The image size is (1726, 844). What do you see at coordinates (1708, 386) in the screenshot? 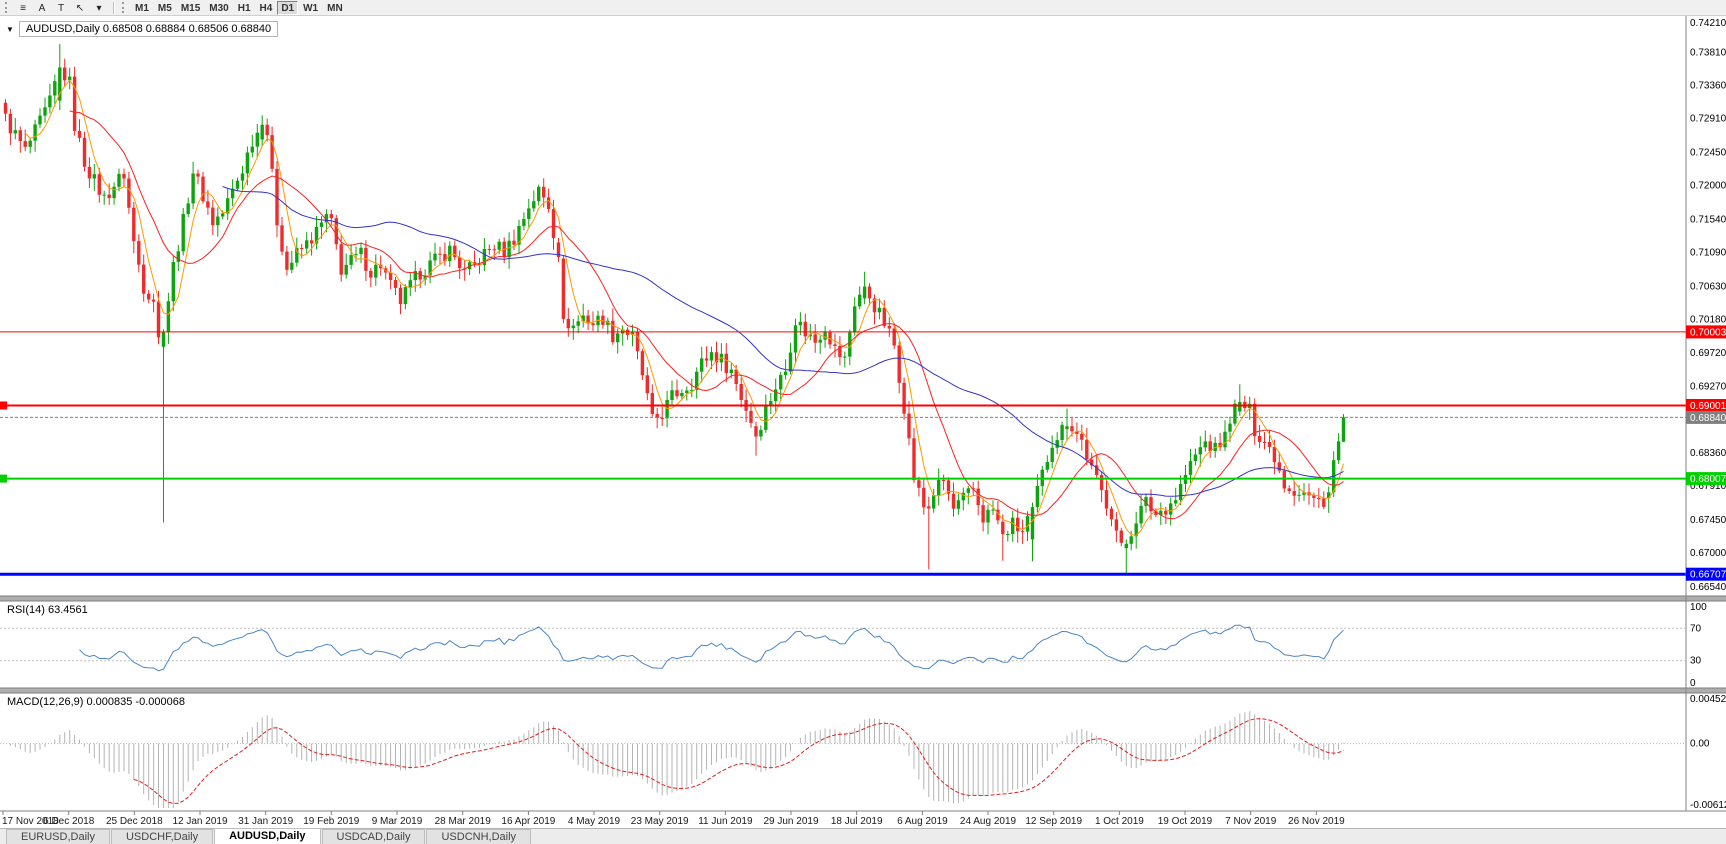
I see `svg-text: 0.69270` at bounding box center [1708, 386].